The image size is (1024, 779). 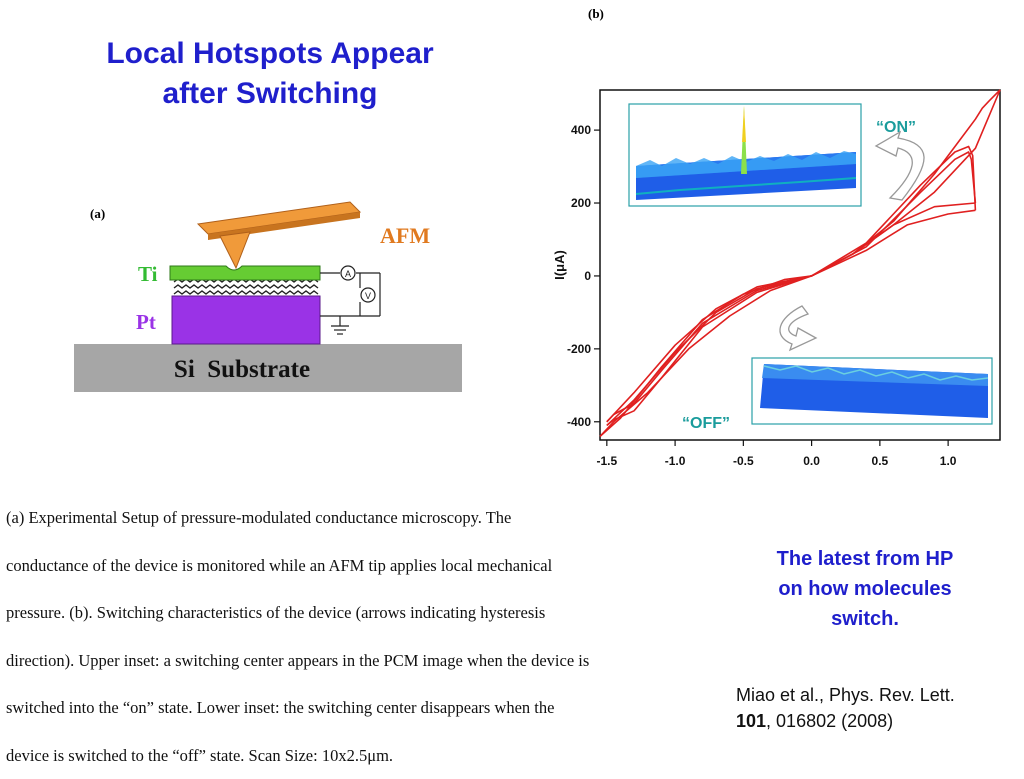 What do you see at coordinates (581, 203) in the screenshot?
I see `y-tick-label: 200` at bounding box center [581, 203].